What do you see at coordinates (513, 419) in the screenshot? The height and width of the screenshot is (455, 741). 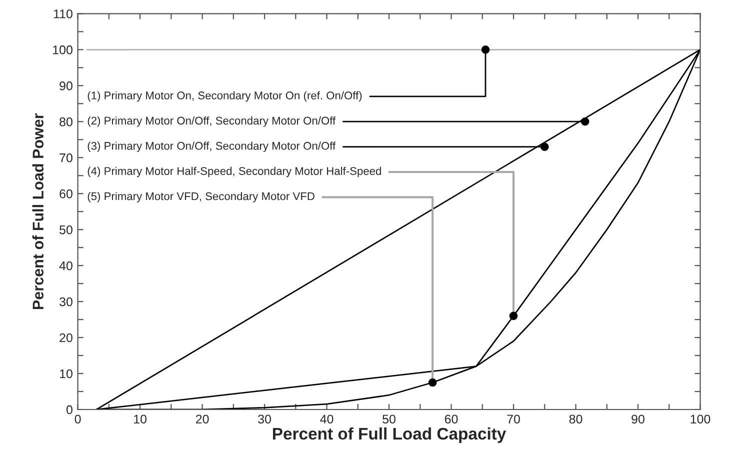 I see `x-tick-label: 70` at bounding box center [513, 419].